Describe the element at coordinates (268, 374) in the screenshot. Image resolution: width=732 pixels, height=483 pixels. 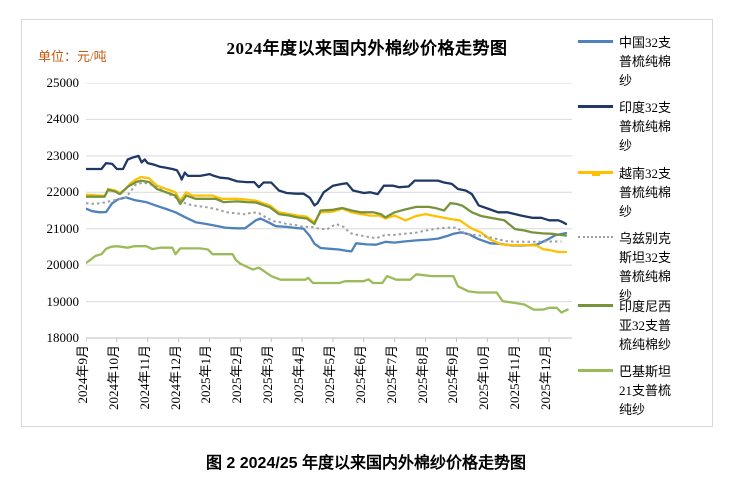
I see `x-tick-label: 2025年3月` at that location.